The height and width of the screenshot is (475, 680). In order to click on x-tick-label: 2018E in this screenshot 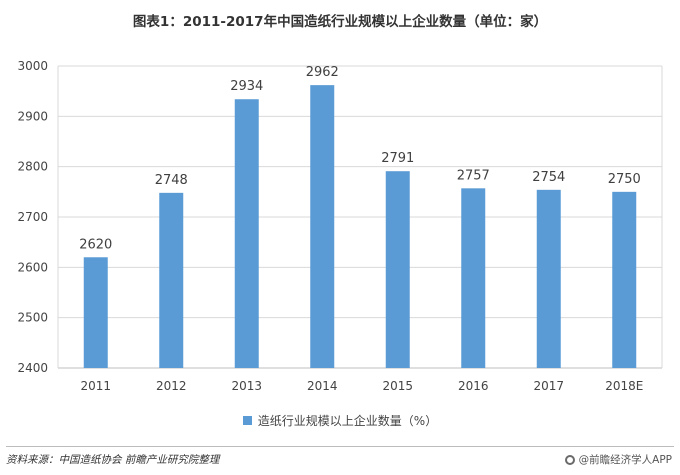, I will do `click(624, 386)`.